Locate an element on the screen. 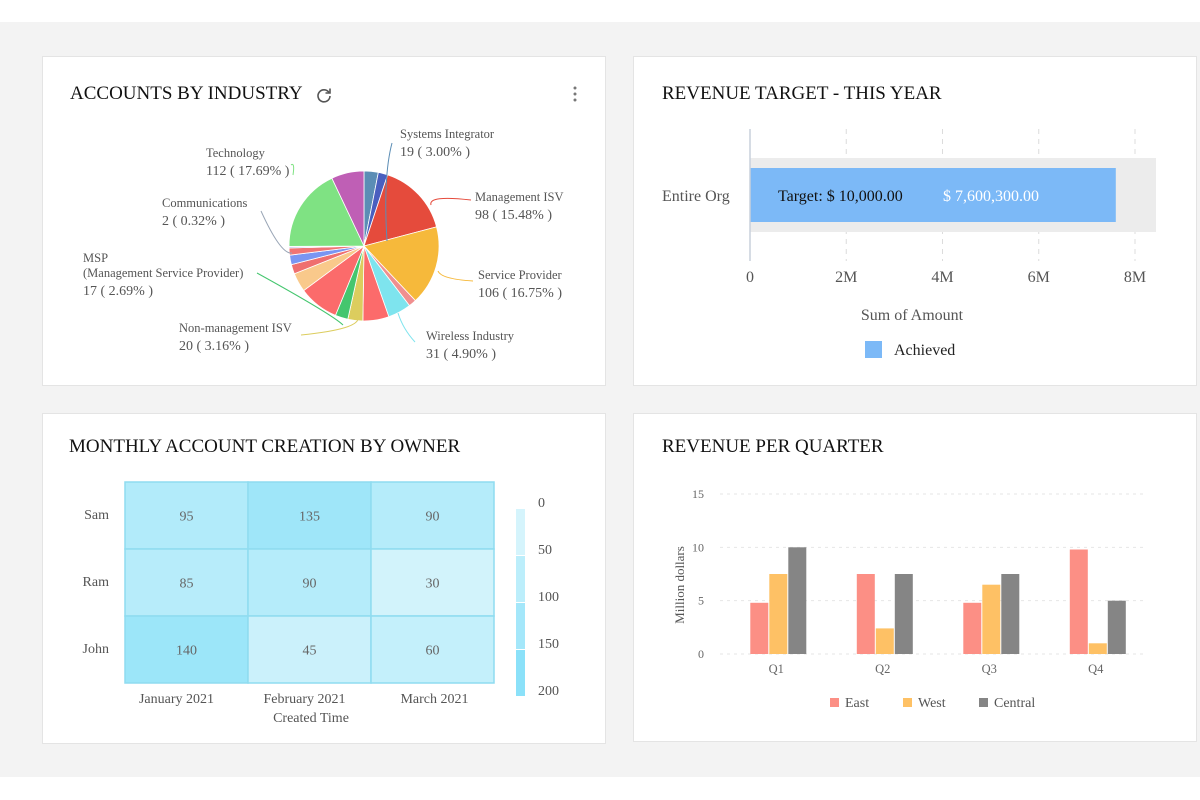 The width and height of the screenshot is (1200, 800). heatmap-cell-value: 85 is located at coordinates (187, 584).